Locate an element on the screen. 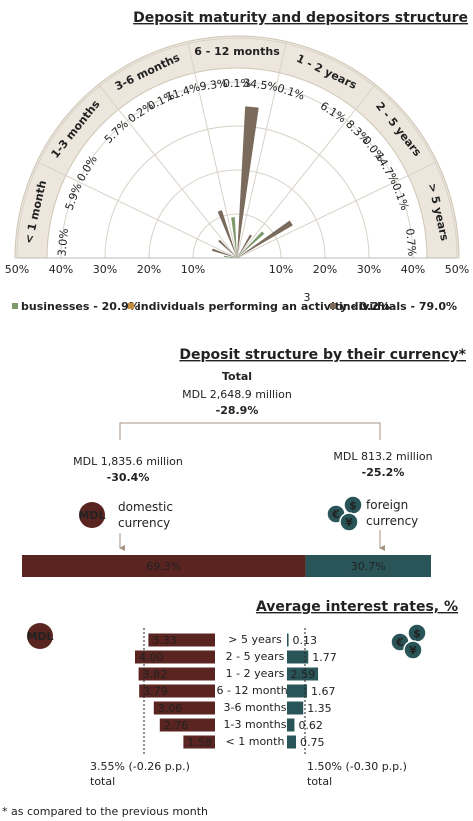  value-label: 2.59 is located at coordinates (303, 674).